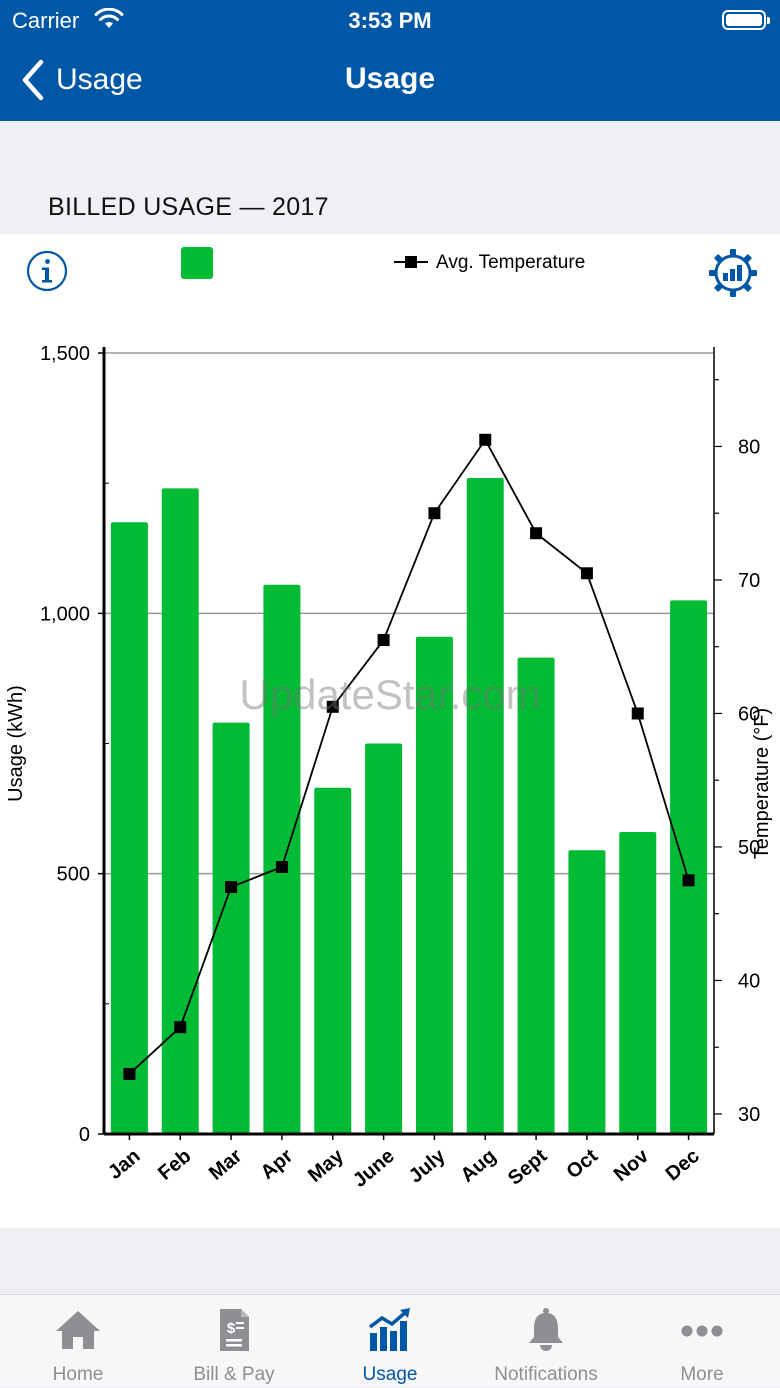 The height and width of the screenshot is (1388, 780). Describe the element at coordinates (46, 20) in the screenshot. I see `carrier-label: Carrier` at that location.